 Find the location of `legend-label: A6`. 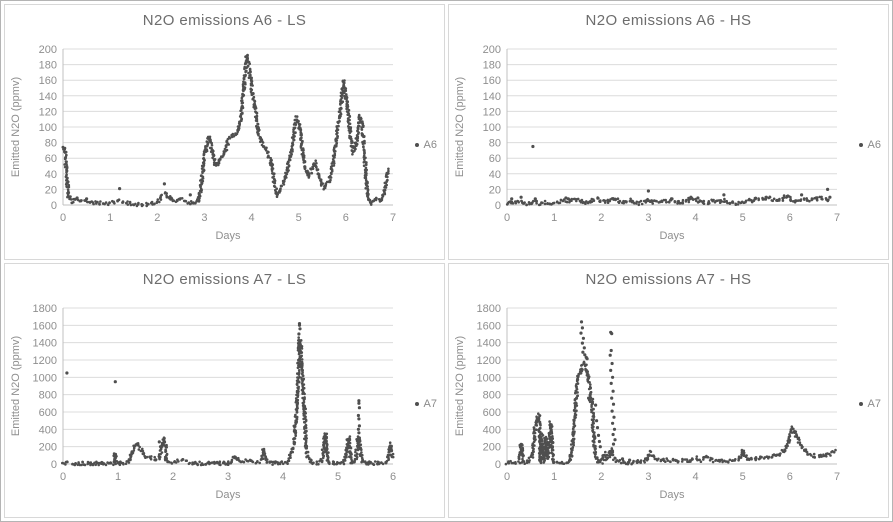

legend-label: A6 is located at coordinates (874, 145).